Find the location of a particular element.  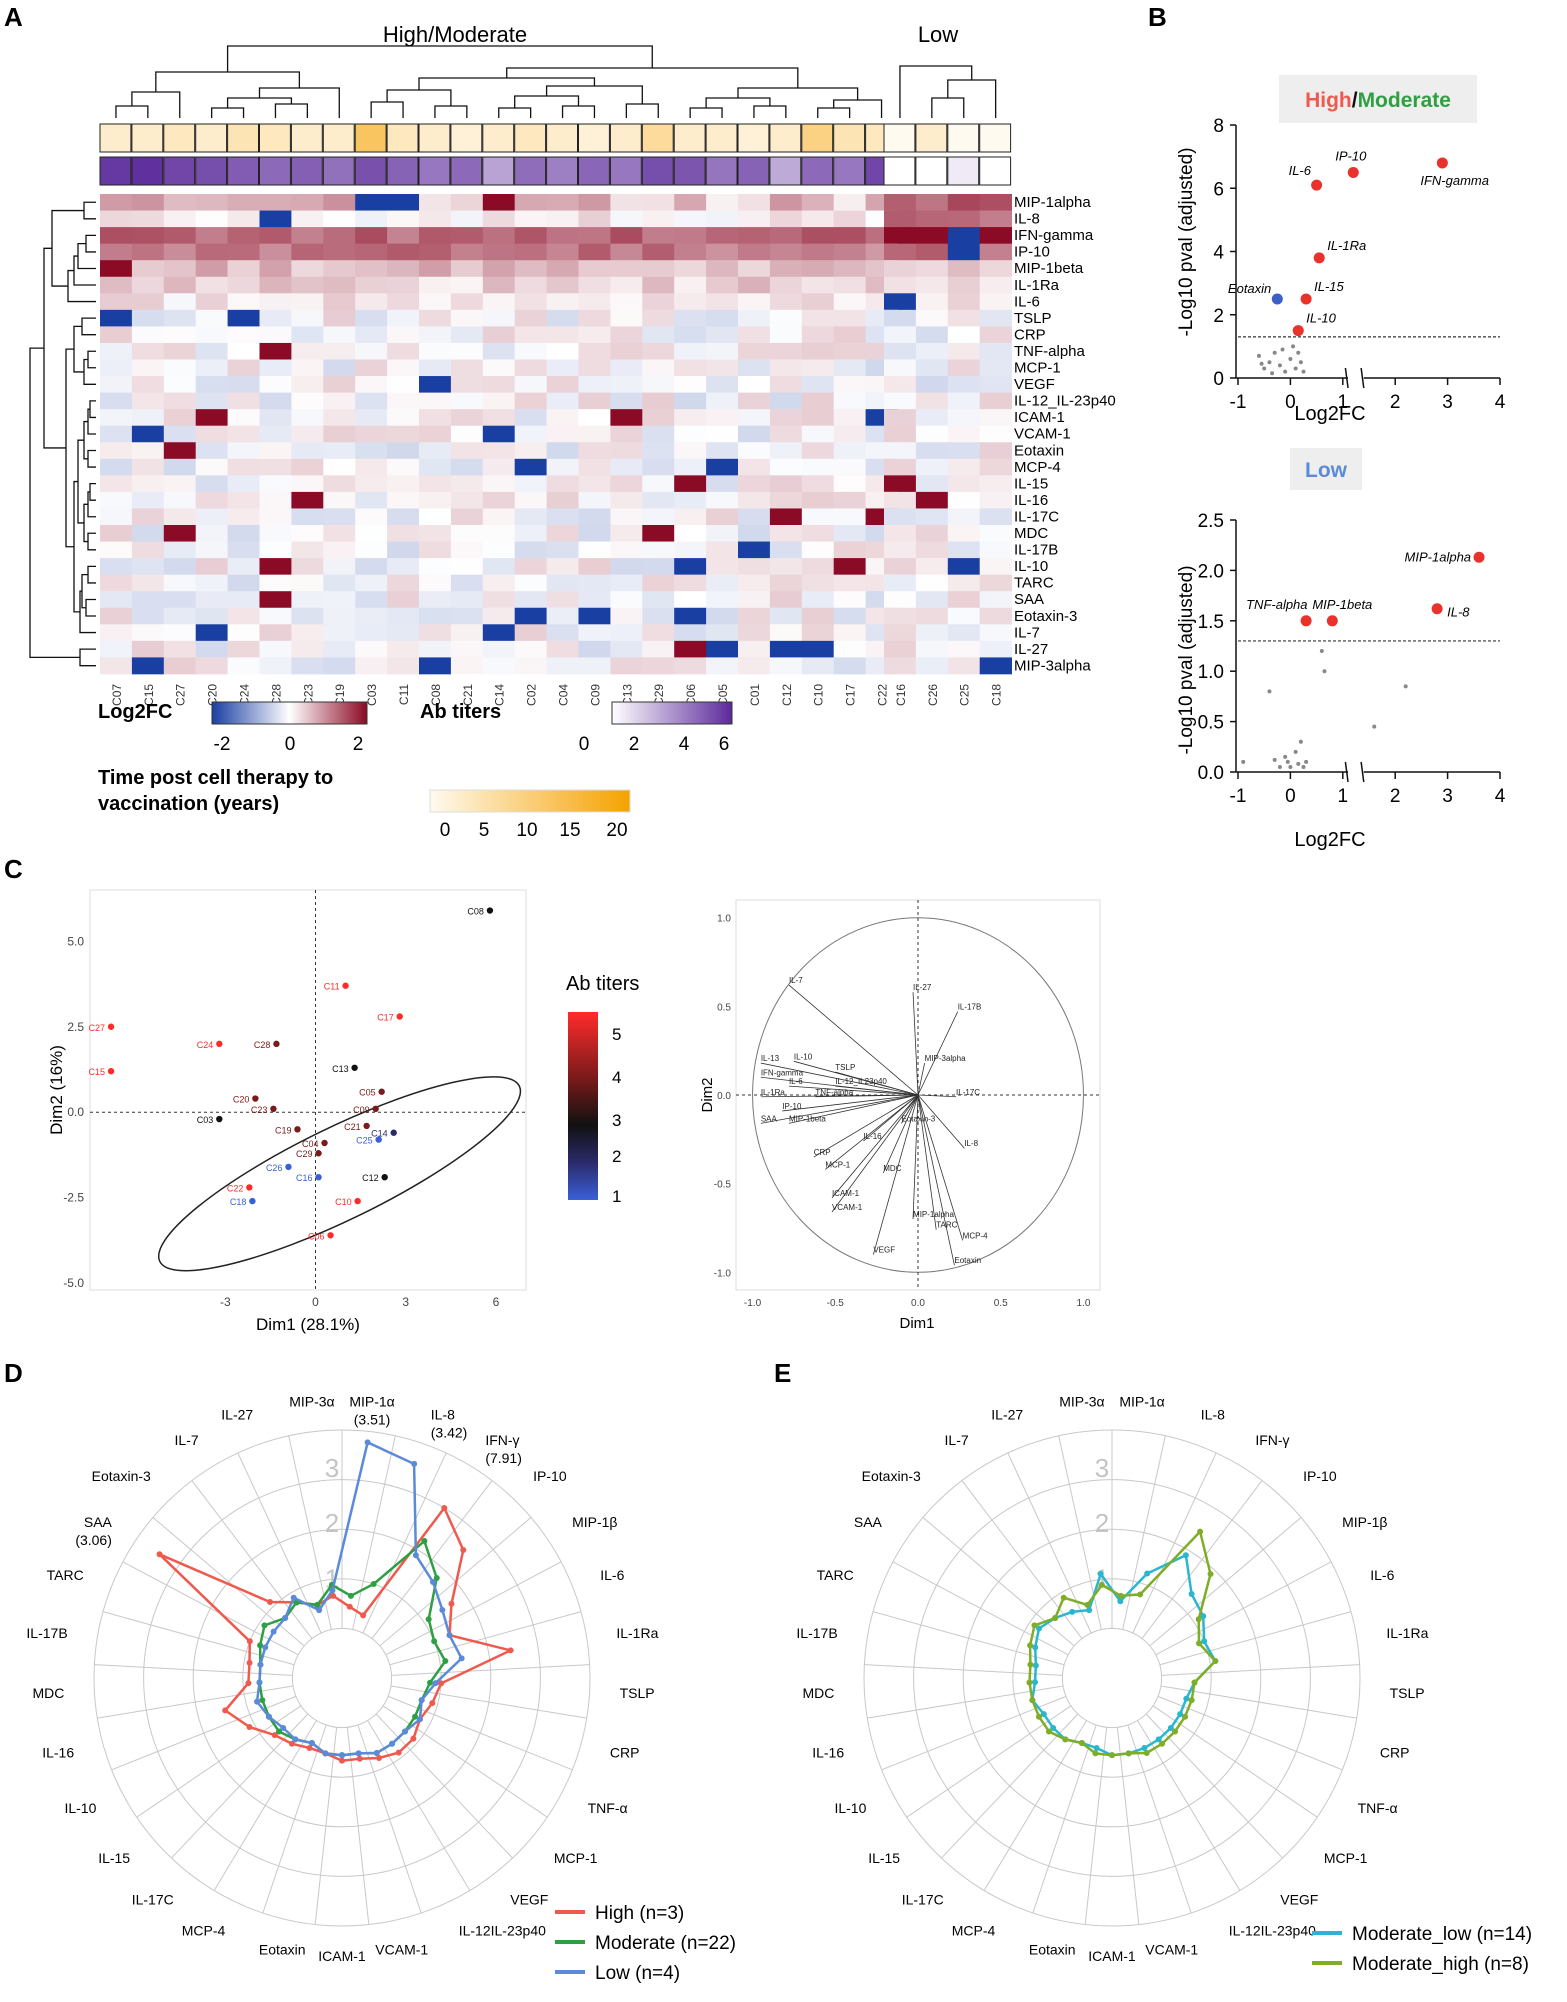

x-tick-label: 0.5 is located at coordinates (1001, 1303).